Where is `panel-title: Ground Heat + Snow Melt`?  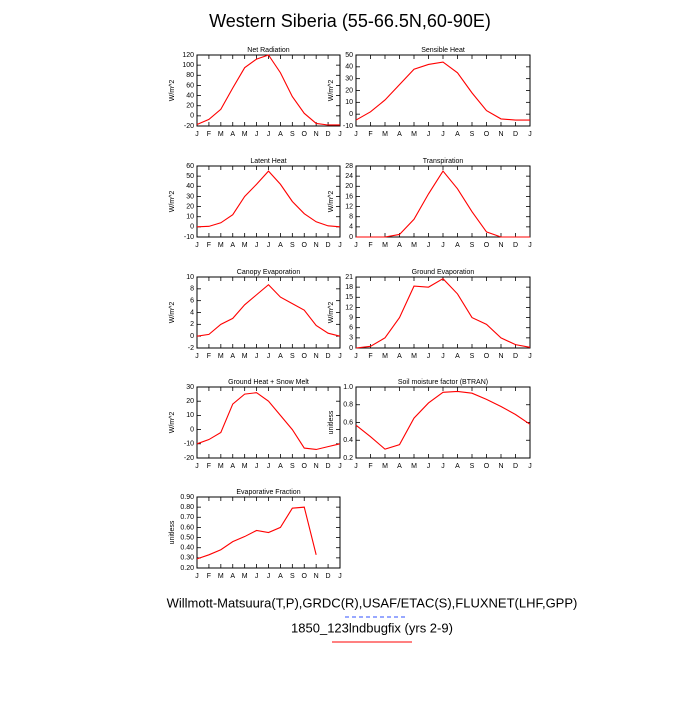
panel-title: Ground Heat + Snow Melt is located at coordinates (268, 382).